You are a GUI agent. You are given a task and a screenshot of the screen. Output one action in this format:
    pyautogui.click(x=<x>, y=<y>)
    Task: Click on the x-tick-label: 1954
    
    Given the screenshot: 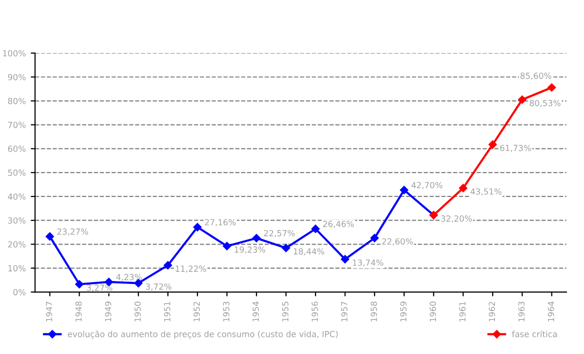 What is the action you would take?
    pyautogui.click(x=255, y=312)
    